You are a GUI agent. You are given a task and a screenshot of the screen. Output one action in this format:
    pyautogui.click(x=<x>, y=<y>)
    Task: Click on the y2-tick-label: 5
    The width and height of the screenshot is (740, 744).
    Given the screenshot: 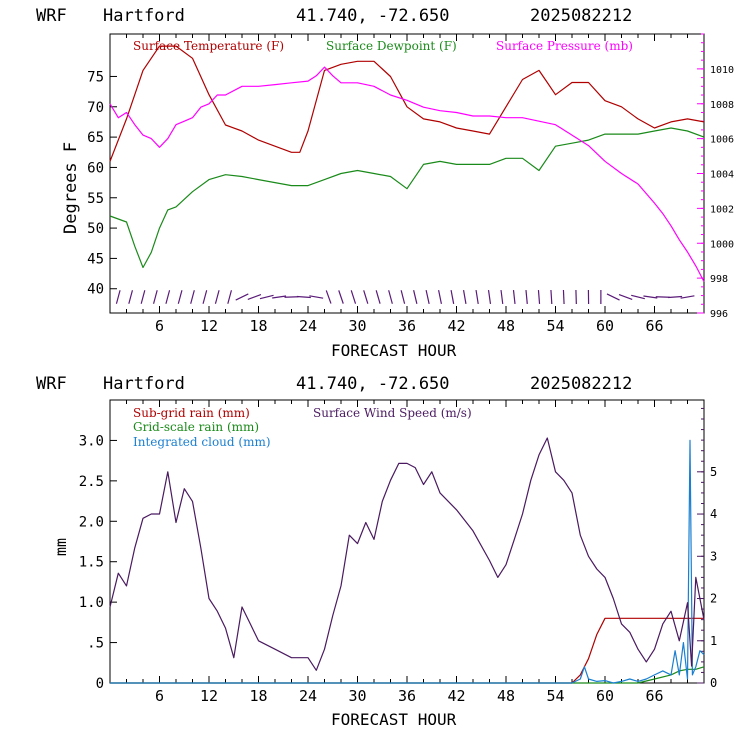 What is the action you would take?
    pyautogui.click(x=713, y=472)
    